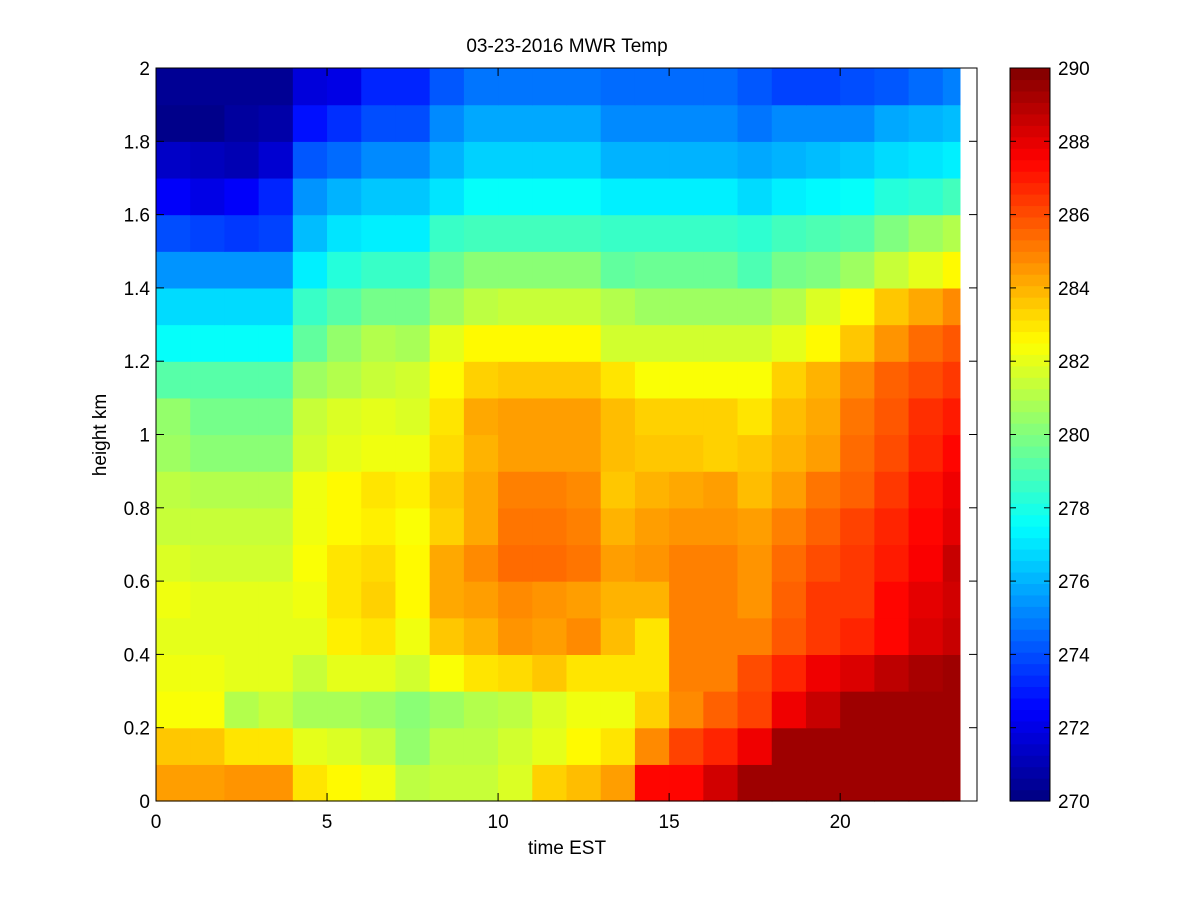 The height and width of the screenshot is (900, 1200). Describe the element at coordinates (1074, 436) in the screenshot. I see `colorbar-tick-label: 280` at that location.